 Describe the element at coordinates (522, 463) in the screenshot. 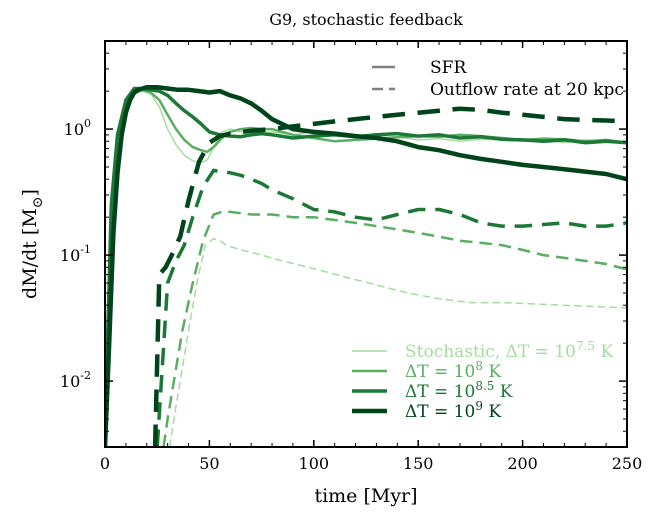

I see `x-tick-label: 200` at that location.